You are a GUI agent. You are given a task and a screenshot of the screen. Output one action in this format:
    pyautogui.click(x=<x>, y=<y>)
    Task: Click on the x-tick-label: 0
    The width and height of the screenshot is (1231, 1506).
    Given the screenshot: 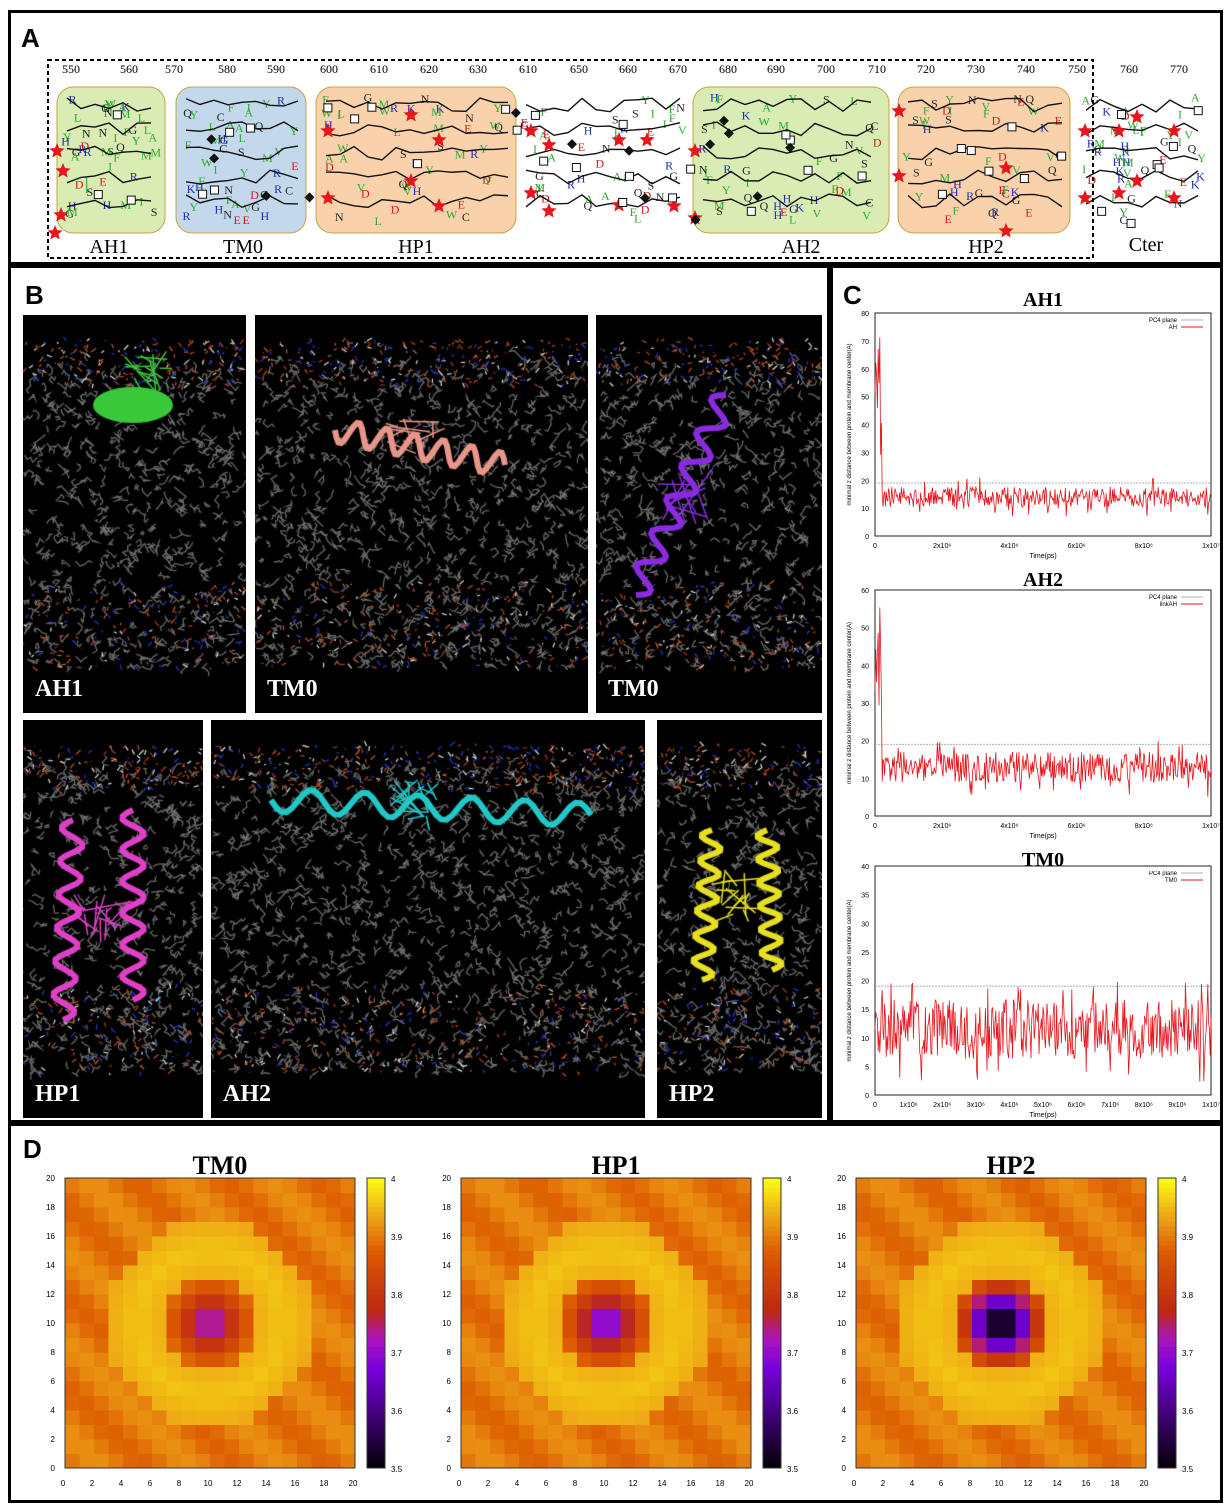 What is the action you would take?
    pyautogui.click(x=875, y=546)
    